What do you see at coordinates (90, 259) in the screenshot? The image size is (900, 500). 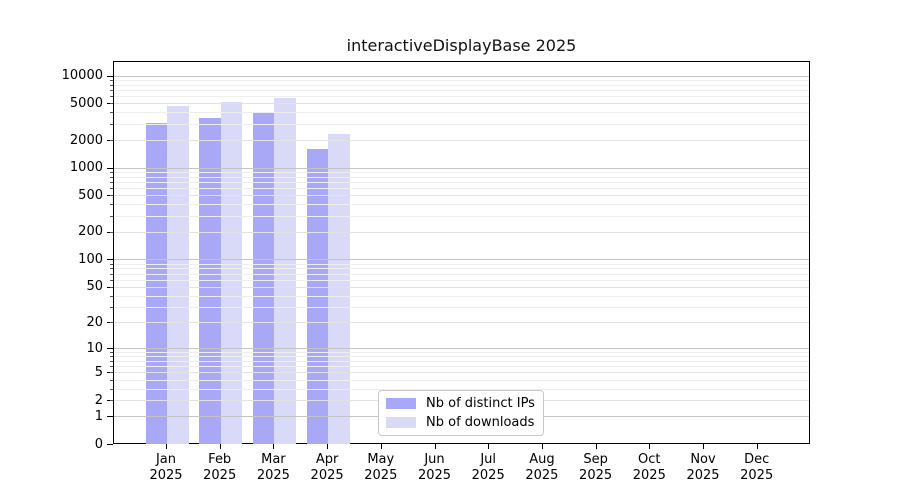 I see `y-tick-label-100: 100` at bounding box center [90, 259].